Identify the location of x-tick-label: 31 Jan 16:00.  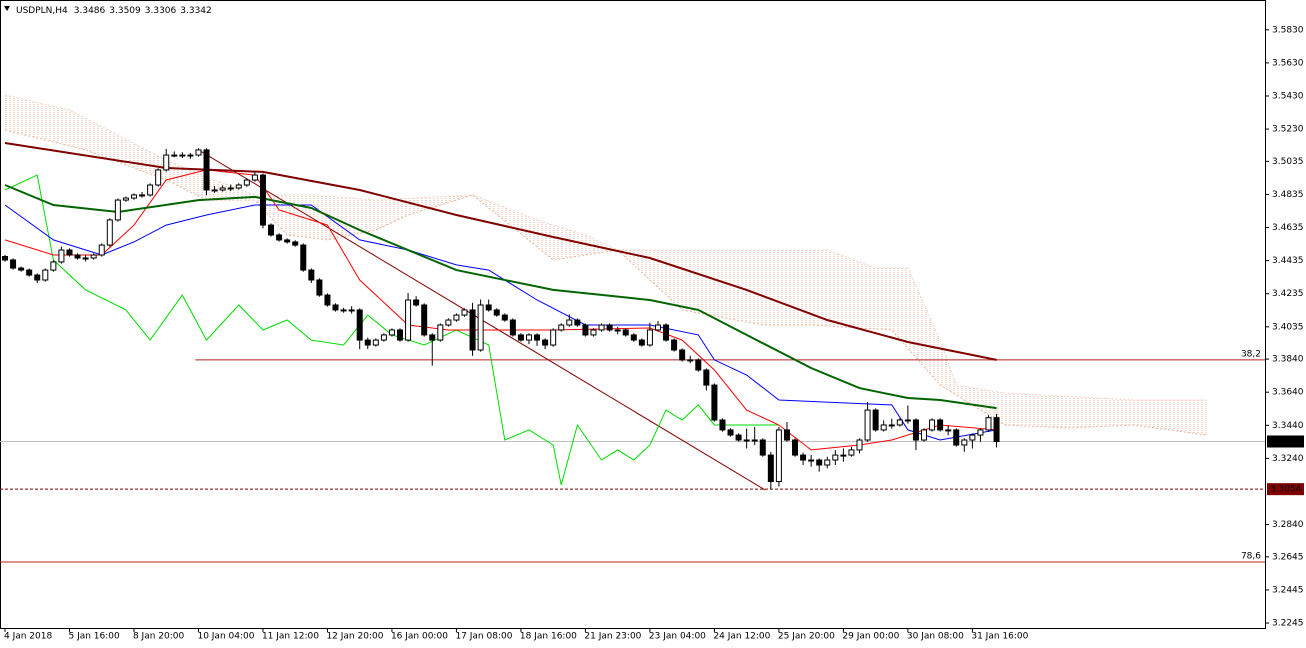
(999, 637).